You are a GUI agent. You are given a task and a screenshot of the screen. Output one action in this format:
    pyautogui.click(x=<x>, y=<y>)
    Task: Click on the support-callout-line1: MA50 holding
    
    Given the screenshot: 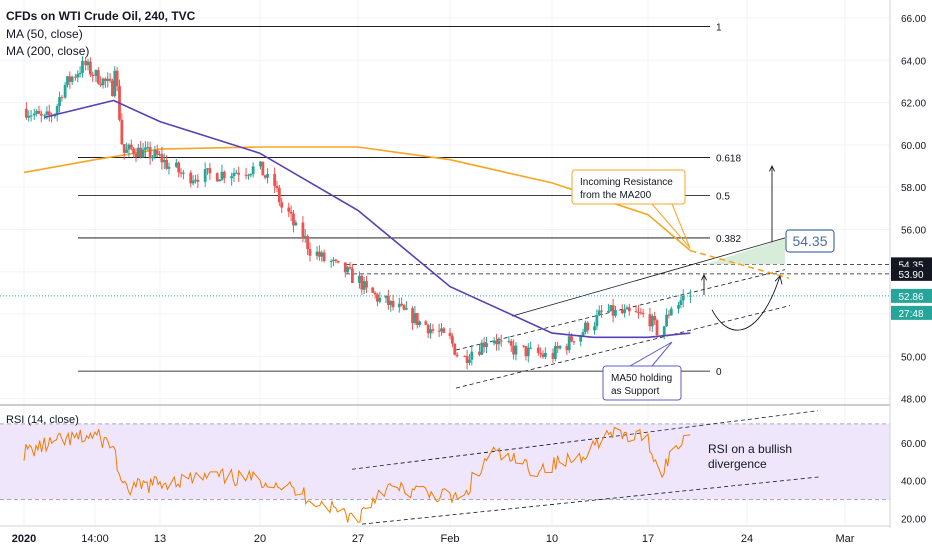 What is the action you would take?
    pyautogui.click(x=641, y=378)
    